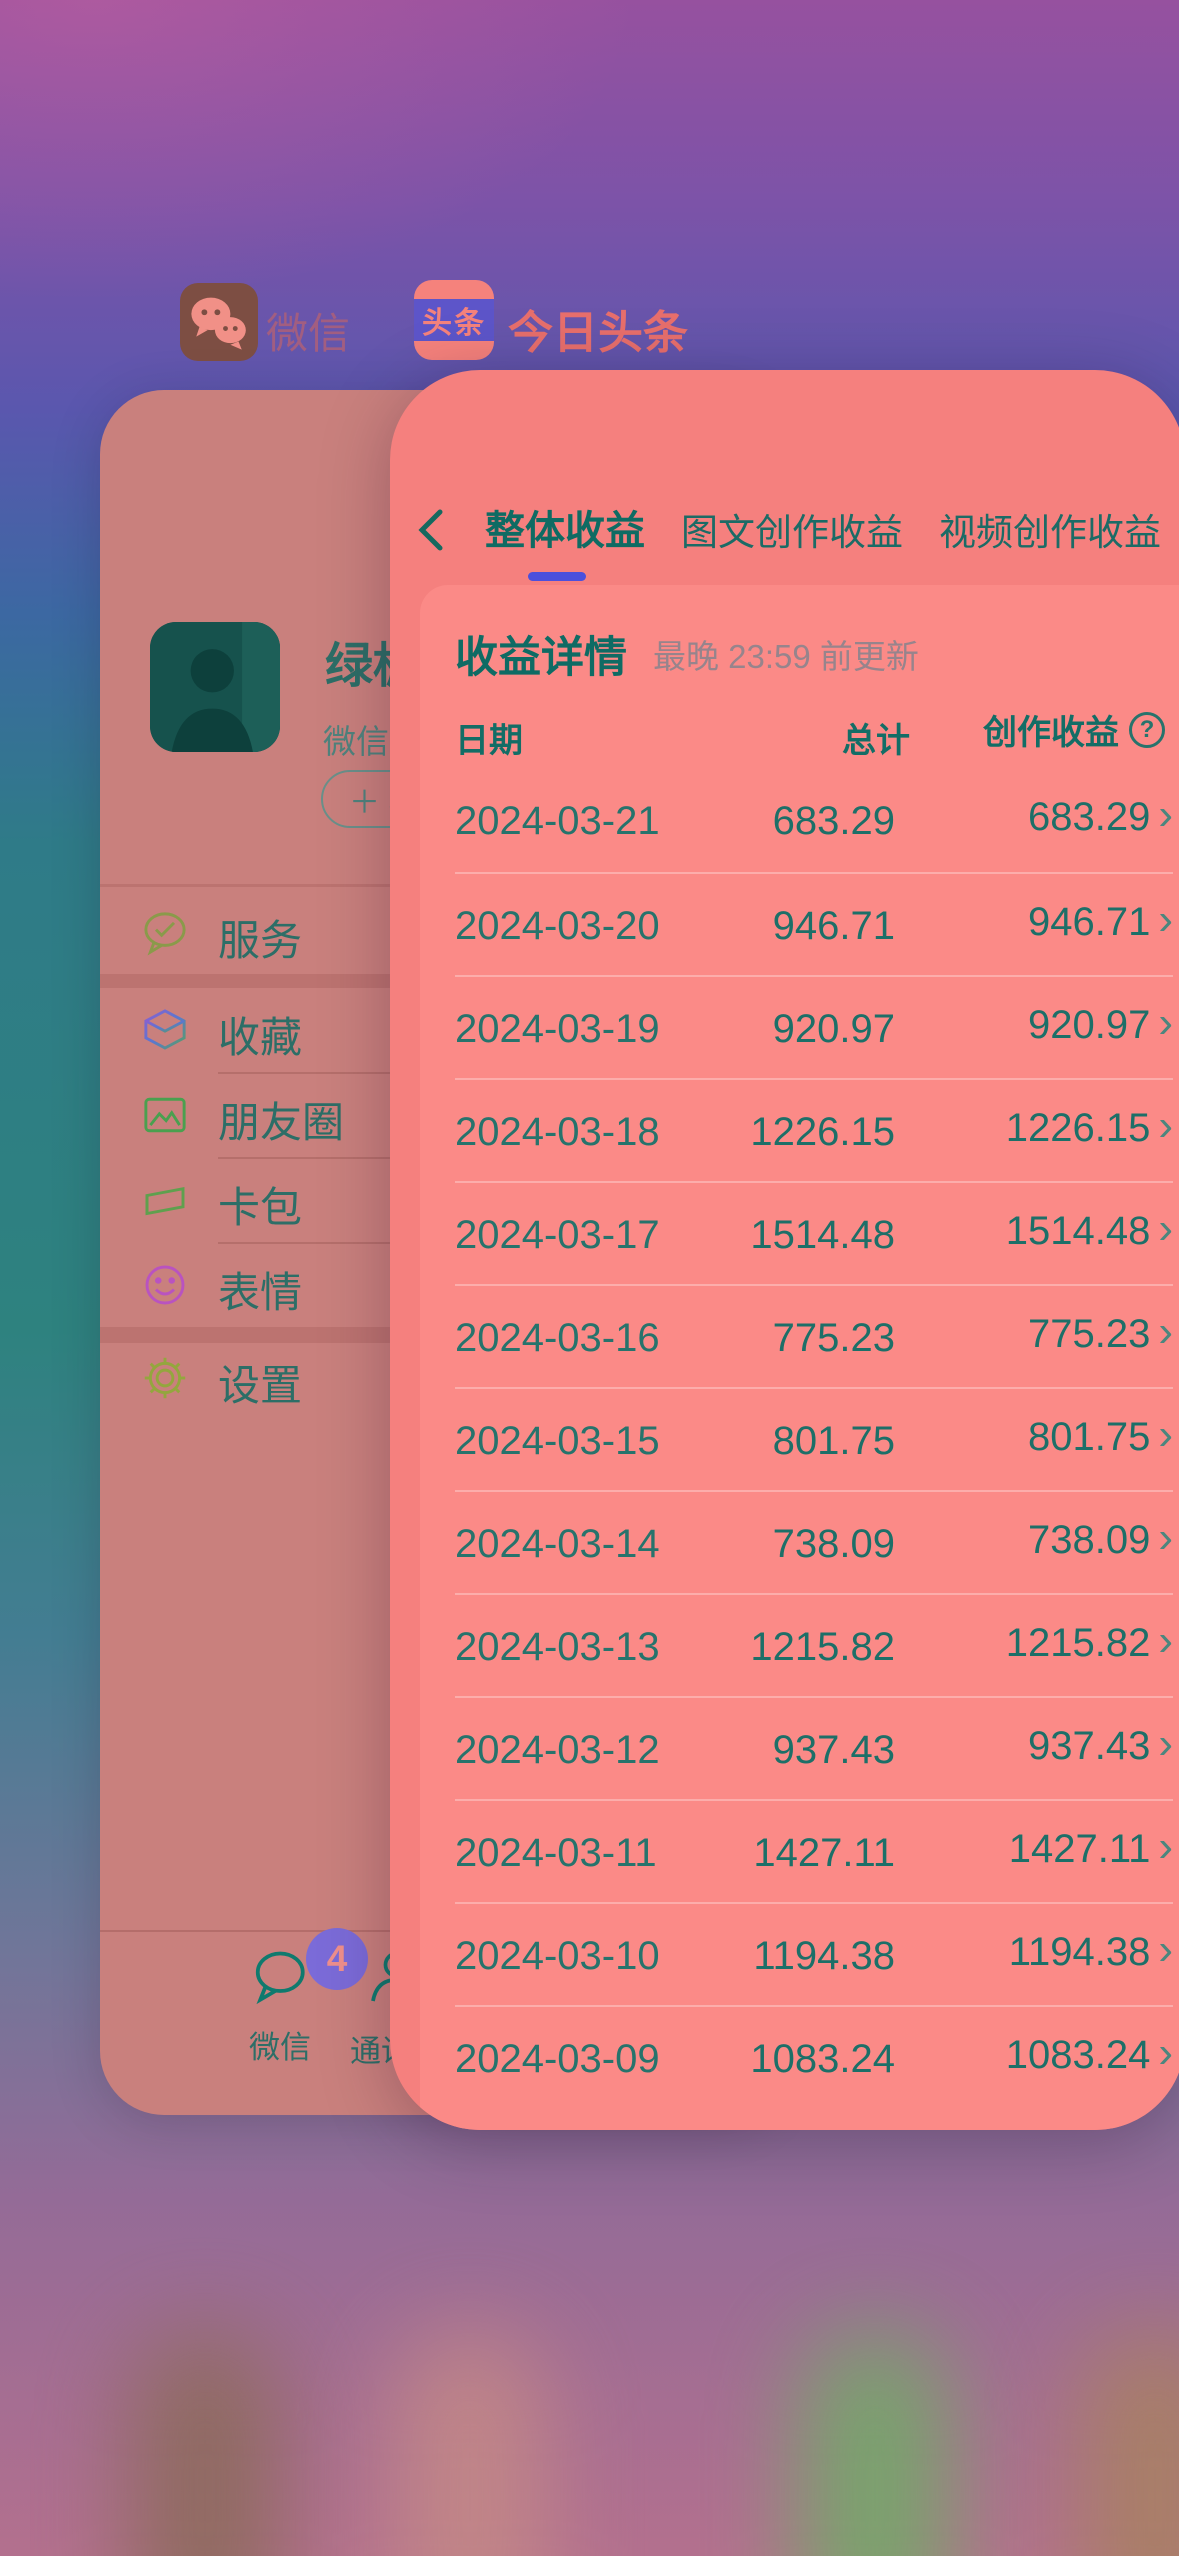 The height and width of the screenshot is (2556, 1179). I want to click on row-date: 2024-03-16, so click(557, 1338).